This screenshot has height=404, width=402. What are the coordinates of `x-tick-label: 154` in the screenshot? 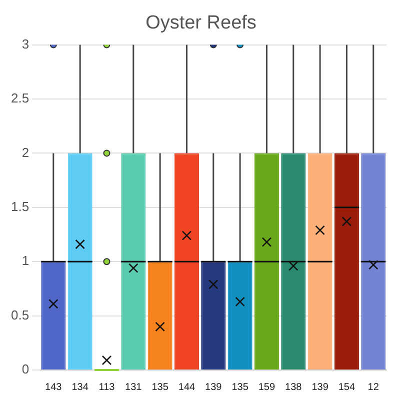 It's located at (347, 387).